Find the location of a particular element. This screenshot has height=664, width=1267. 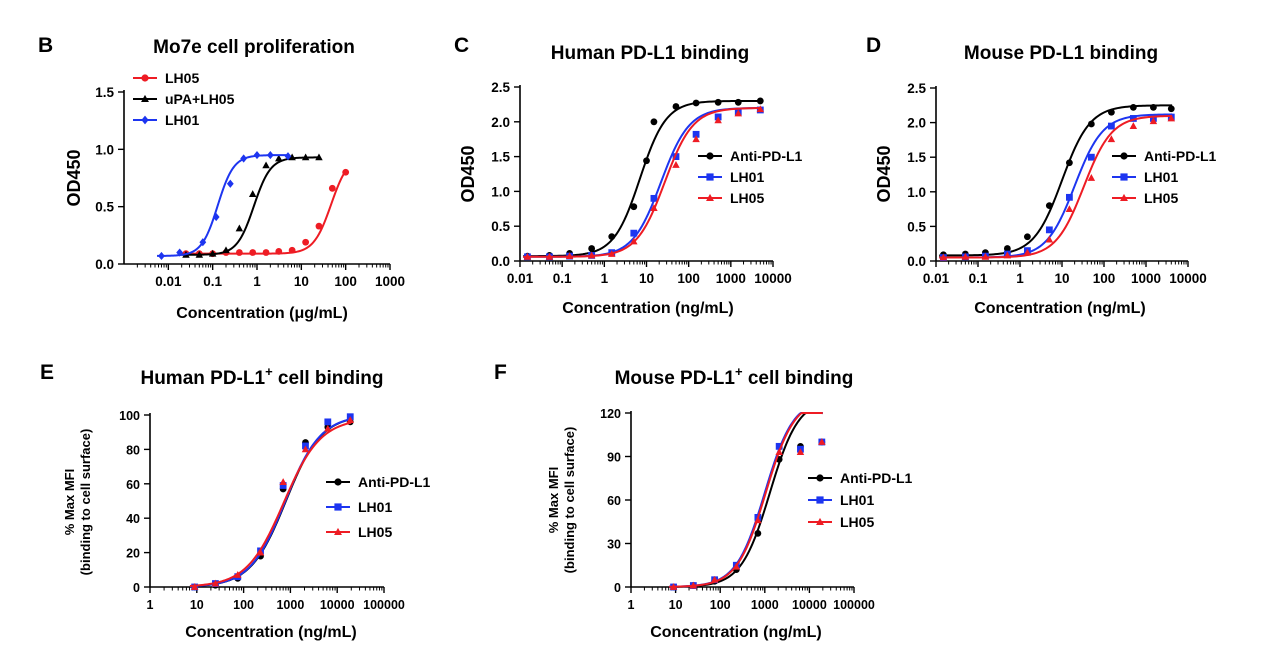

series-anti-pd-l1: Anti-PD-L1 is located at coordinates (791, 501).